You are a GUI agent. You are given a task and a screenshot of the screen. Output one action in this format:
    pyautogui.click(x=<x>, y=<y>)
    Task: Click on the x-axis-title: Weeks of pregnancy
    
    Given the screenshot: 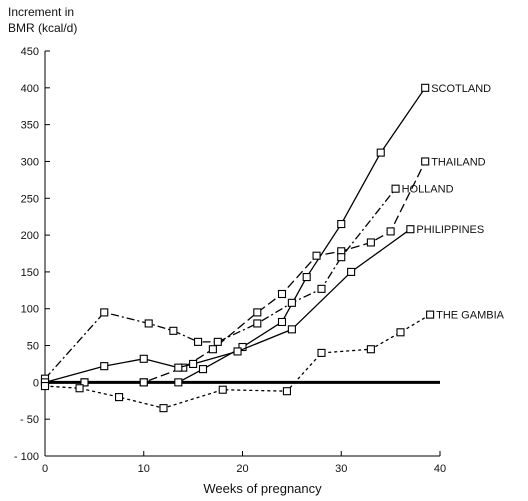 What is the action you would take?
    pyautogui.click(x=262, y=488)
    